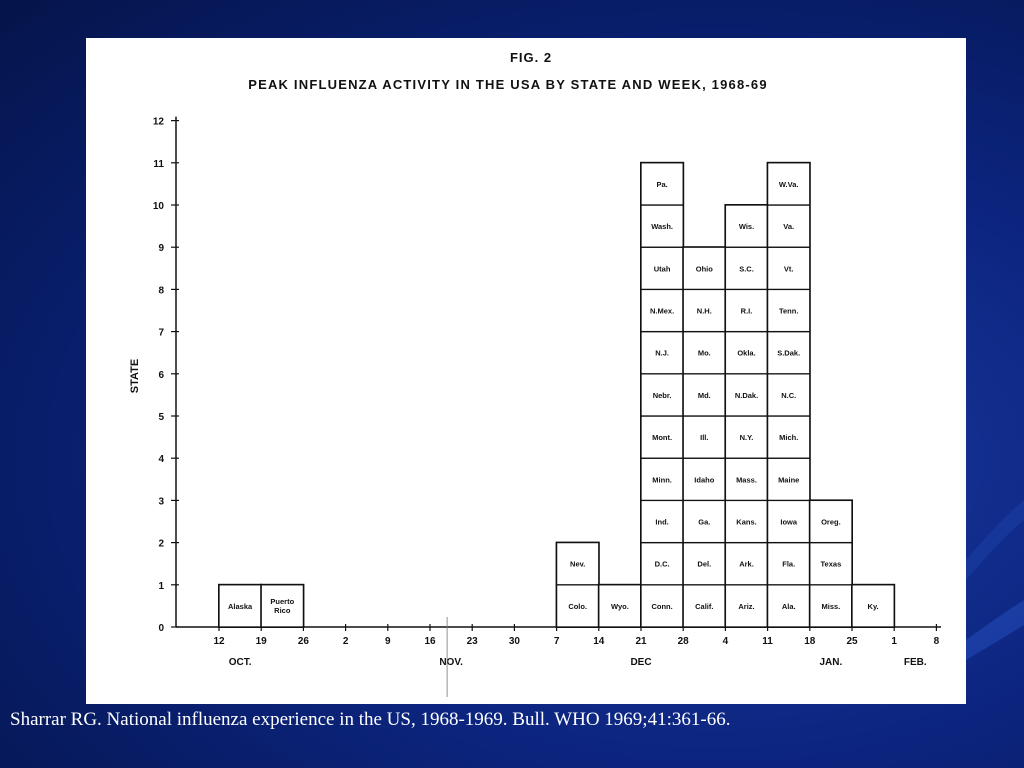 The image size is (1024, 768). I want to click on state-label: Tenn., so click(788, 311).